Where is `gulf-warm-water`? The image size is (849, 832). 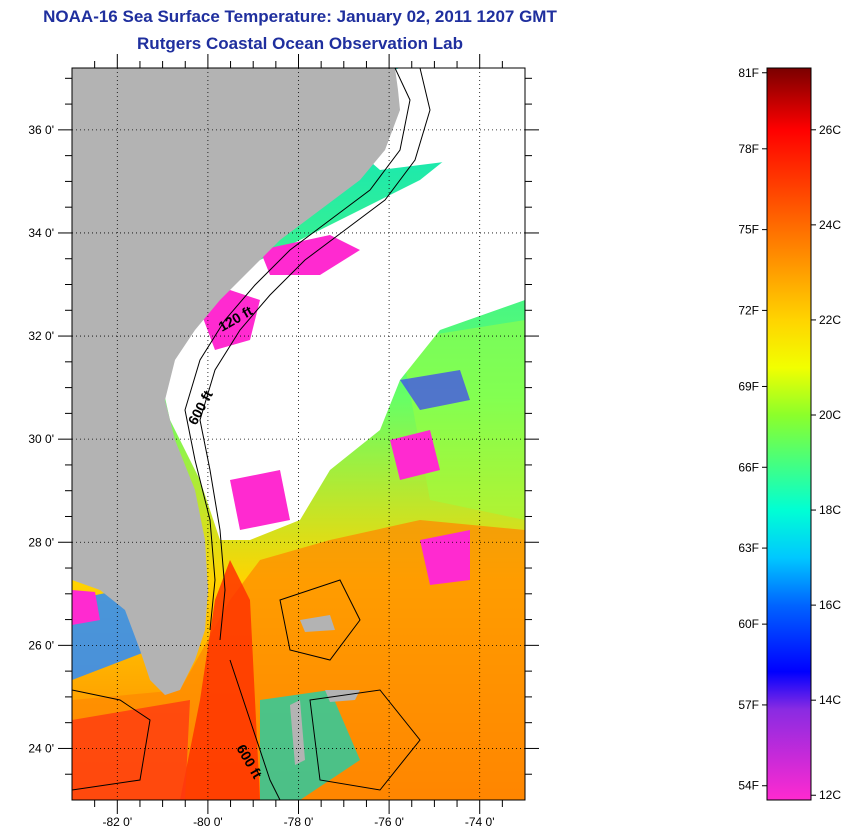 gulf-warm-water is located at coordinates (131, 750).